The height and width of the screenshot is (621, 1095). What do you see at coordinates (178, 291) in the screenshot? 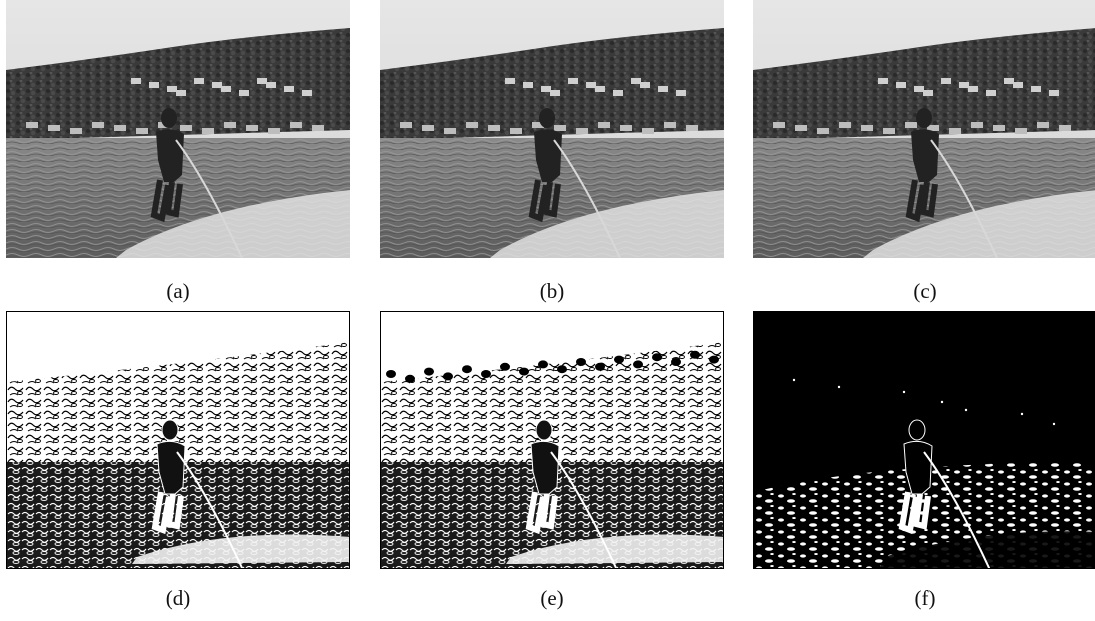
I see `caption: (a)` at bounding box center [178, 291].